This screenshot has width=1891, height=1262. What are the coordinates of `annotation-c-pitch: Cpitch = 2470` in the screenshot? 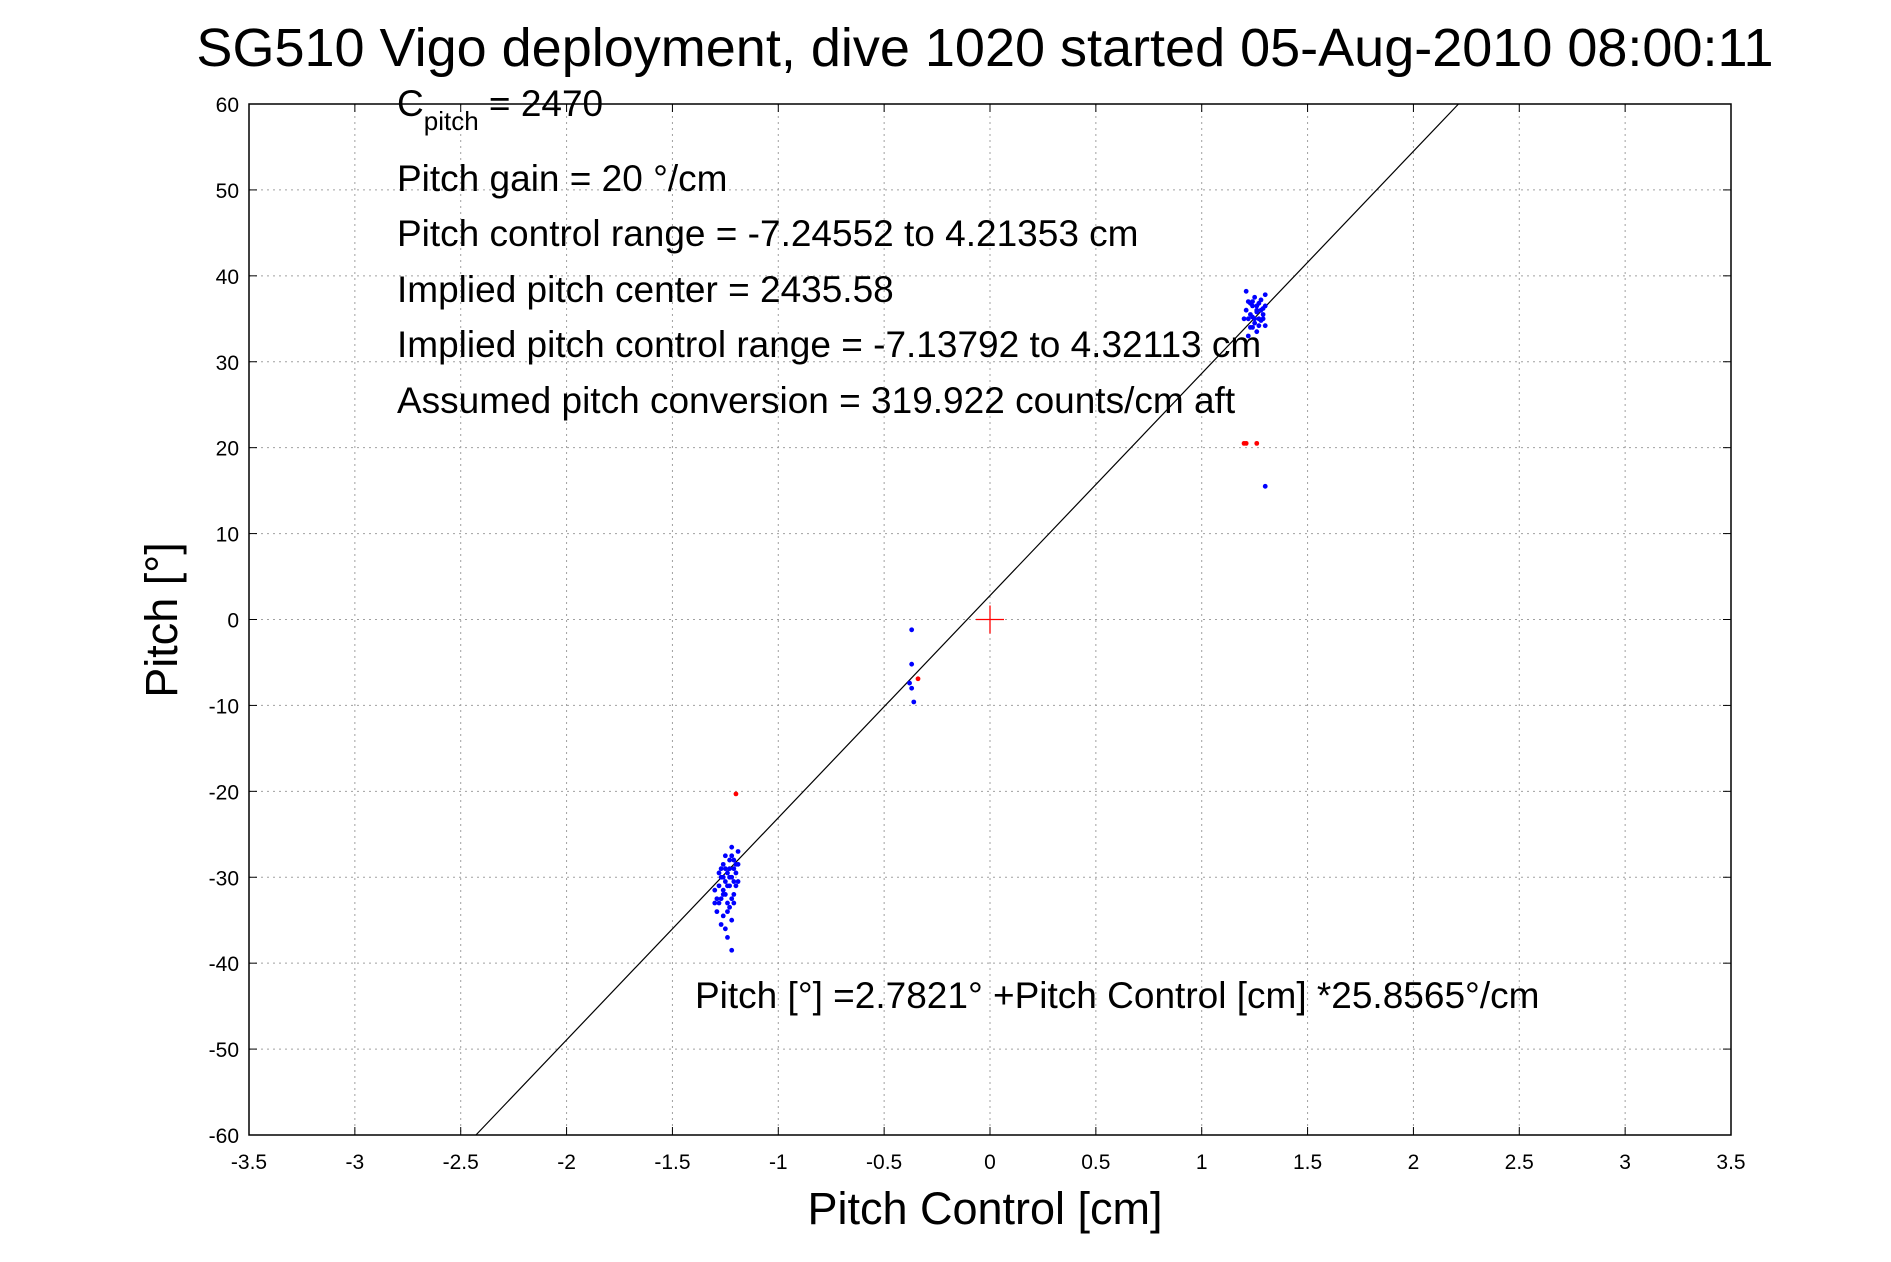 It's located at (500, 109).